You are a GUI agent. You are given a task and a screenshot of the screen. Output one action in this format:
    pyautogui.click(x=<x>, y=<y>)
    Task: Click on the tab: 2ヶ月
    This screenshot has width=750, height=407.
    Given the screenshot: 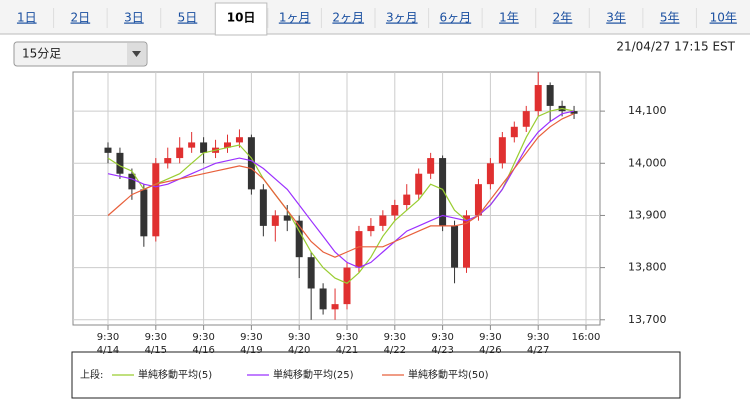 What is the action you would take?
    pyautogui.click(x=348, y=18)
    